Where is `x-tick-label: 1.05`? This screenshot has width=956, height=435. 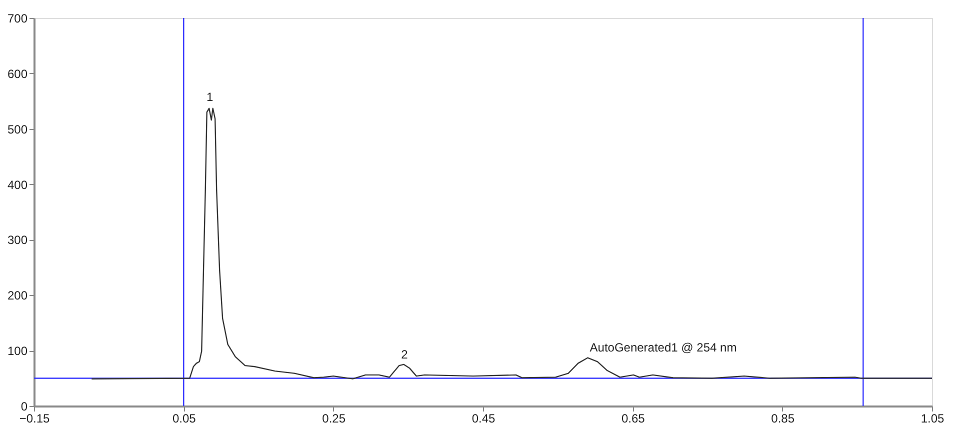 x-tick-label: 1.05 is located at coordinates (932, 419).